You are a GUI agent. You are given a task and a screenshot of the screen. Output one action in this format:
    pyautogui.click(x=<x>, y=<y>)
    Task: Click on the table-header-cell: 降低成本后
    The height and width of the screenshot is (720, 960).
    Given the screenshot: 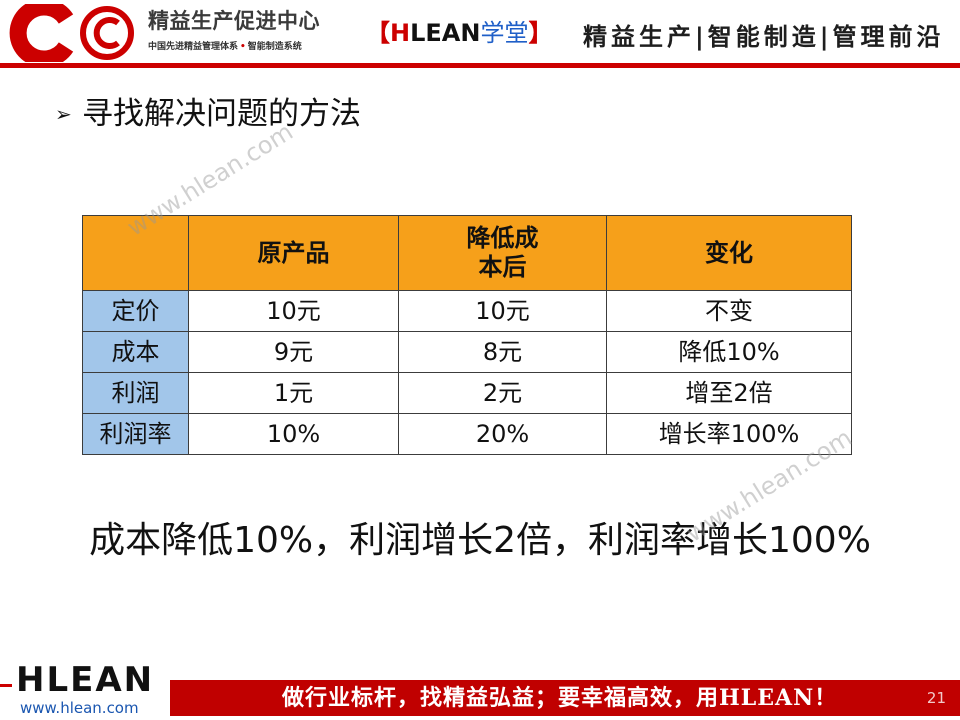 What is the action you would take?
    pyautogui.click(x=502, y=253)
    